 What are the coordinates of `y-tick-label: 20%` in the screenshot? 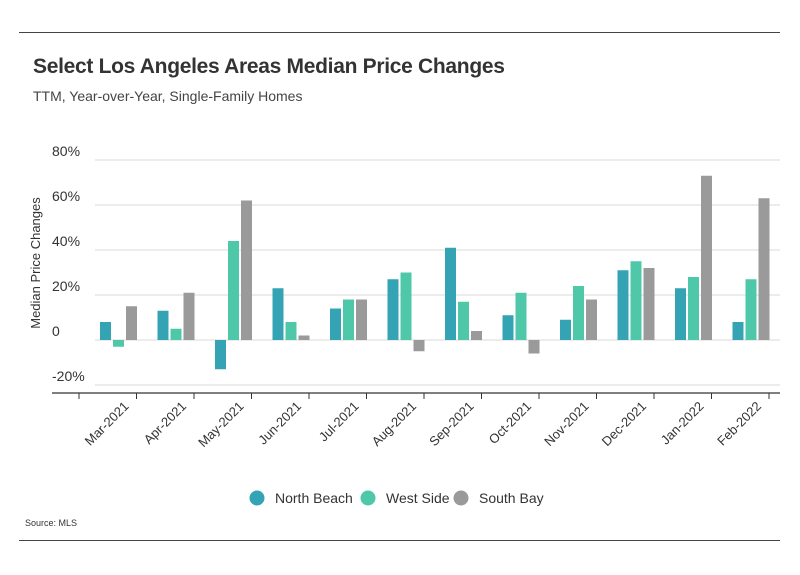 It's located at (66, 286).